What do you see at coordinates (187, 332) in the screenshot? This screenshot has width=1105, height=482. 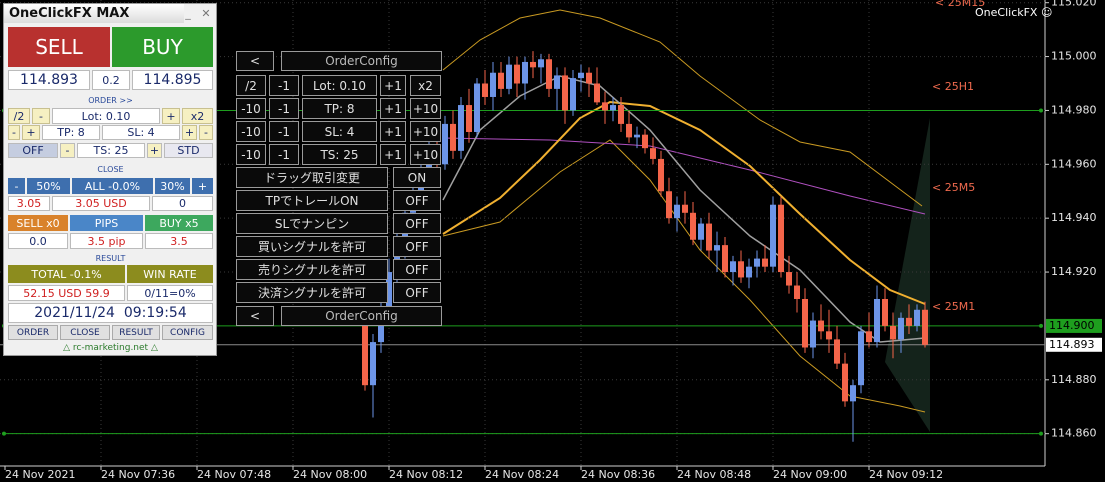 I see `tab: CONFIG` at bounding box center [187, 332].